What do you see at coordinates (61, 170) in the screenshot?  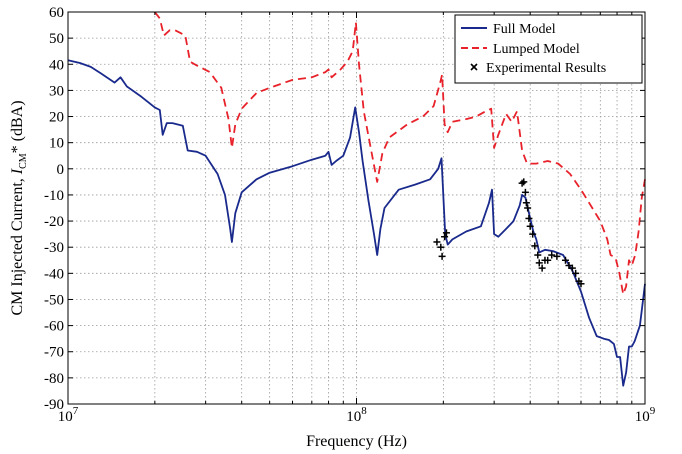 I see `y-tick-label: 0` at bounding box center [61, 170].